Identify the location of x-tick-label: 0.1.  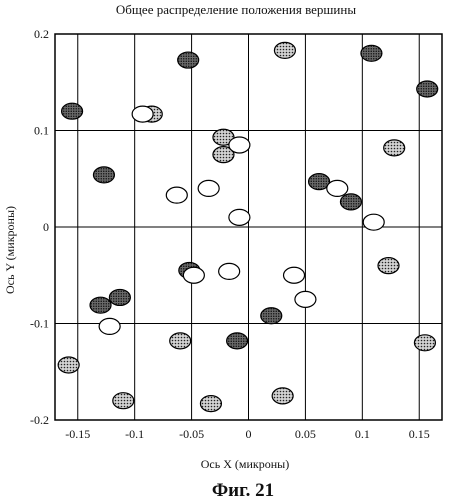
(362, 434).